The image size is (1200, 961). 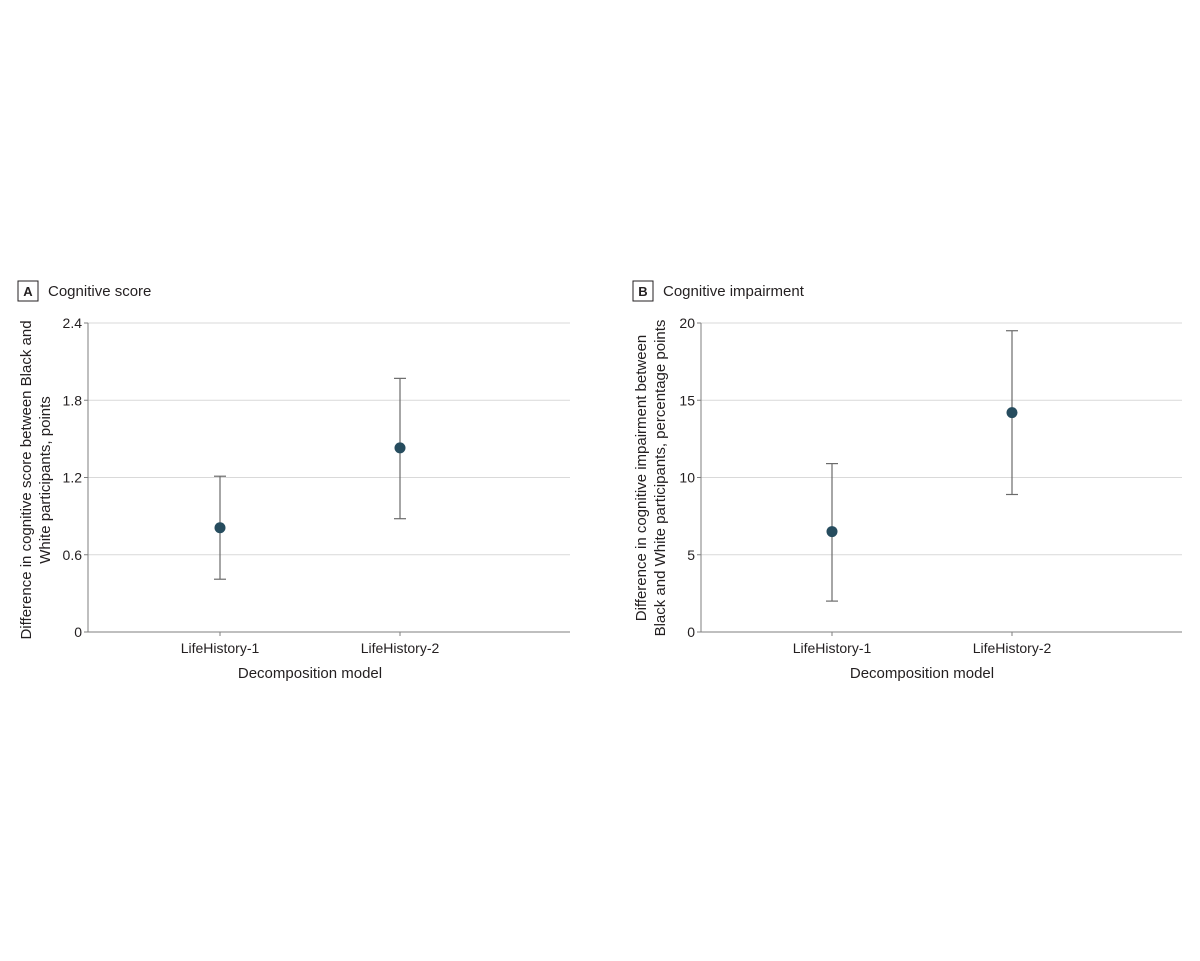 I want to click on panel-b-letter: B, so click(x=642, y=291).